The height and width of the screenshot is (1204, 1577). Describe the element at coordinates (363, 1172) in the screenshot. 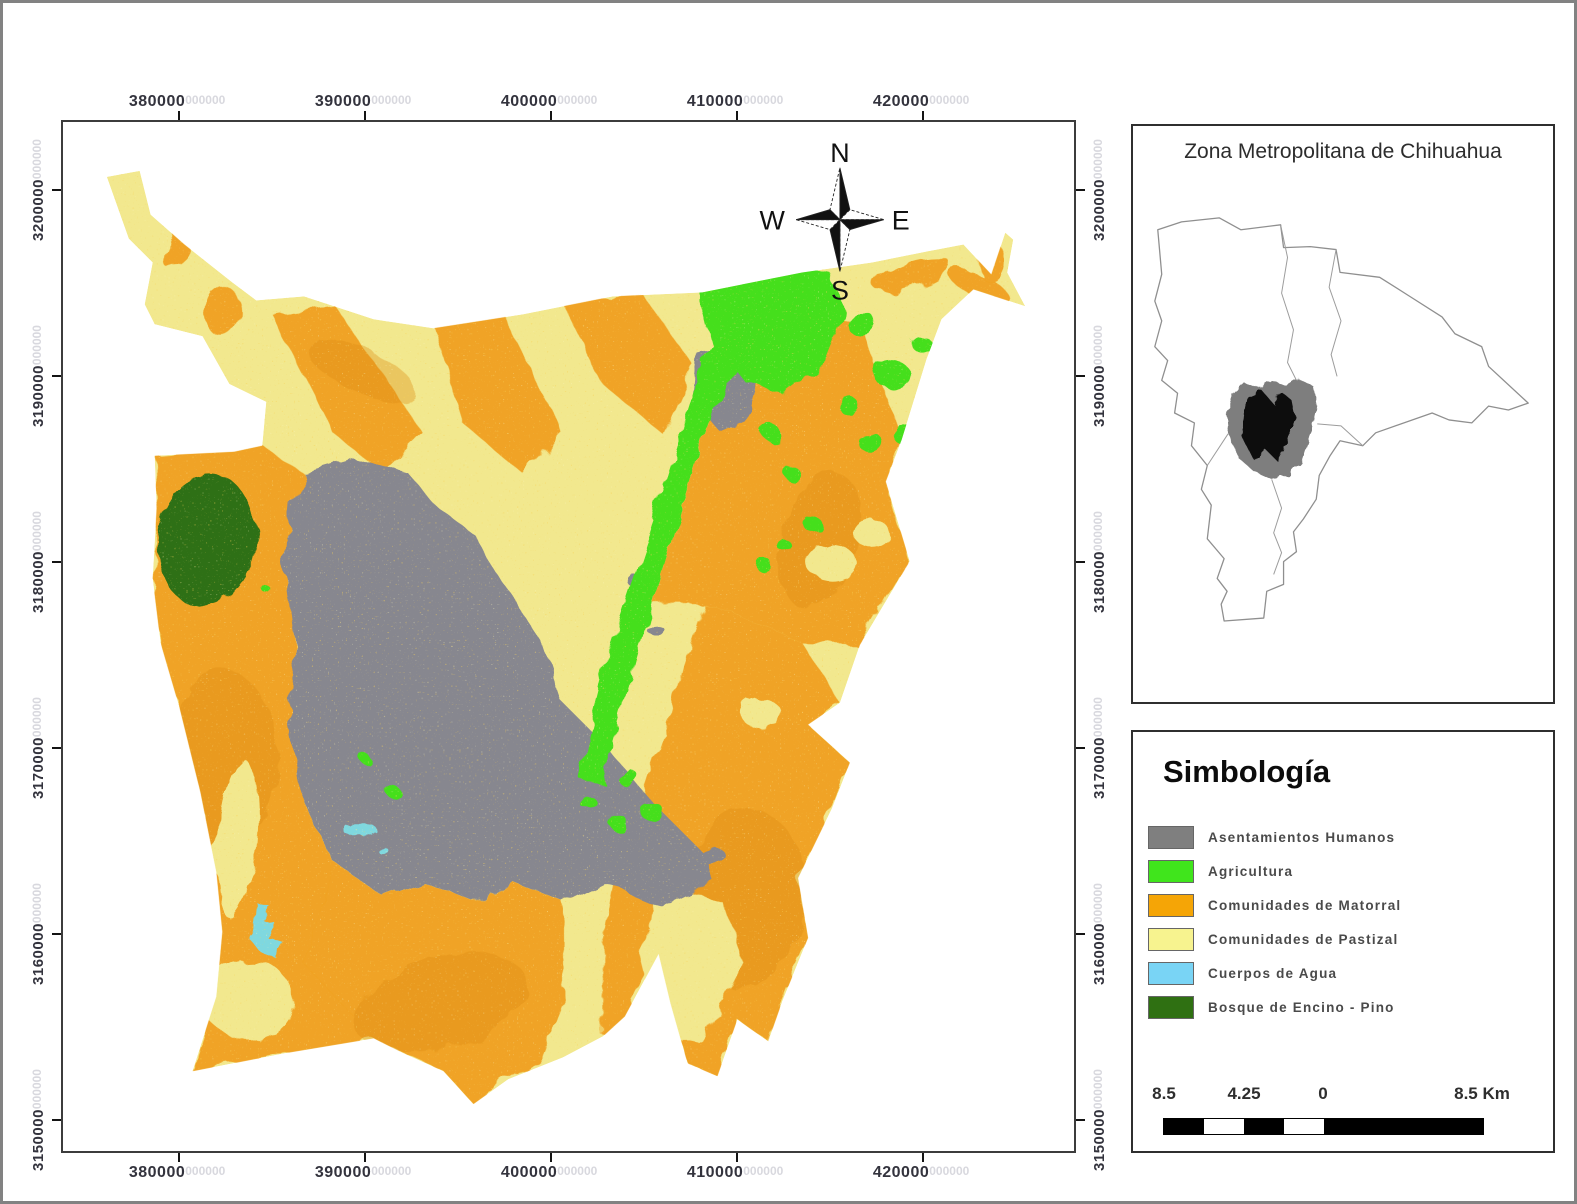

I see `x-axis-label-bottom: 390000000000` at that location.